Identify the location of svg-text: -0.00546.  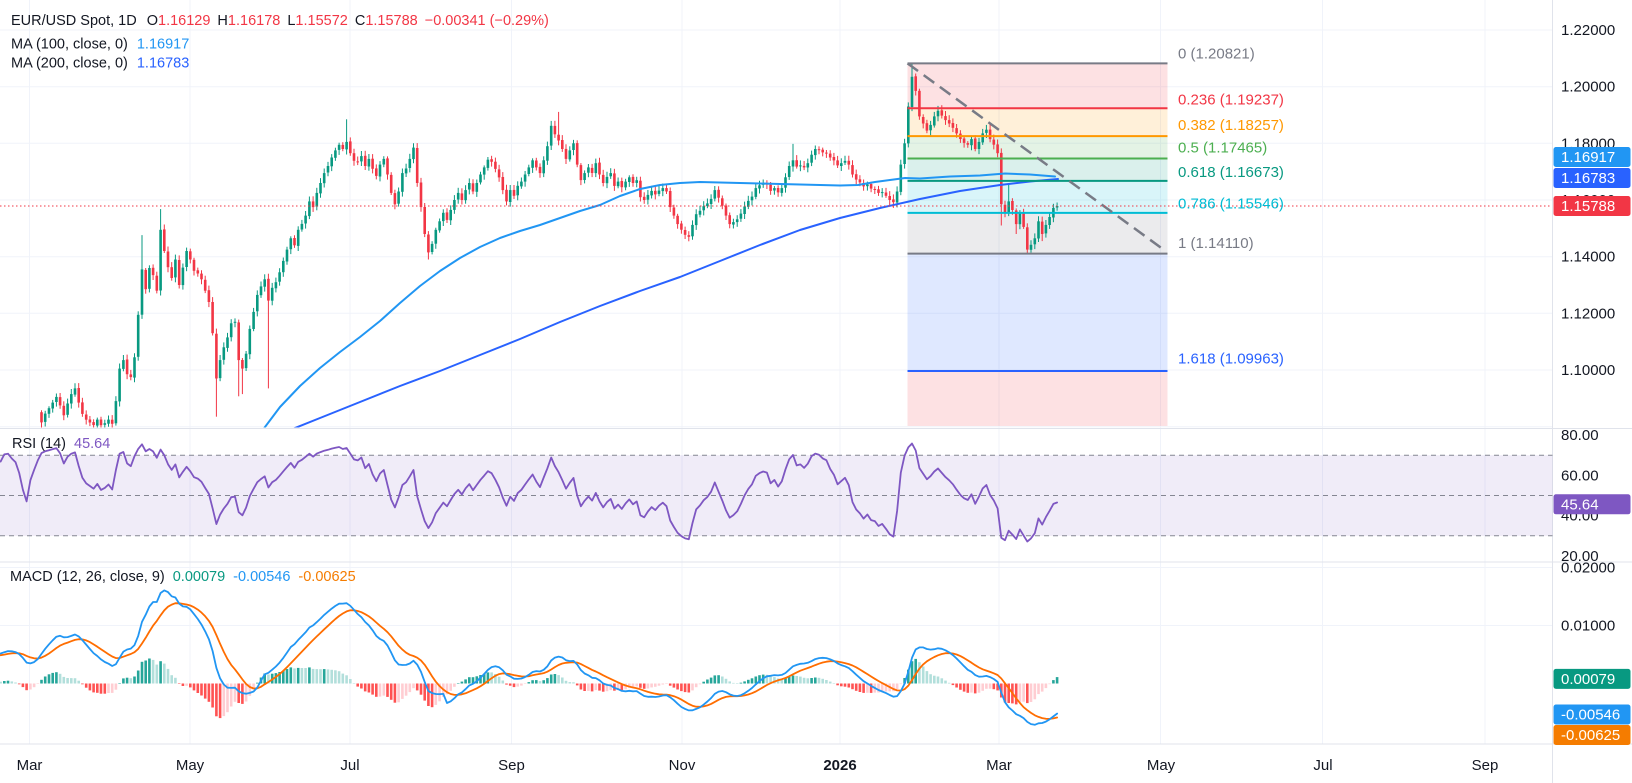
(1590, 715).